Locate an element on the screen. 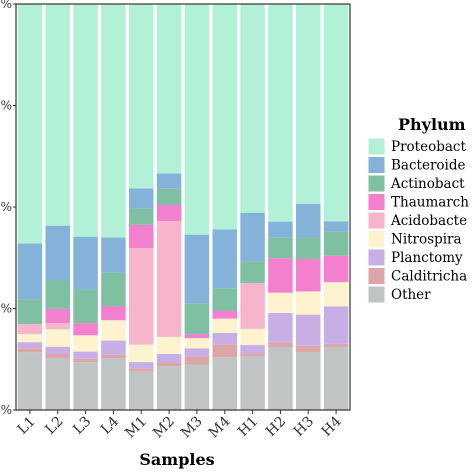 The height and width of the screenshot is (474, 474). bar-segment-calditrichaeota-l3 is located at coordinates (85, 360).